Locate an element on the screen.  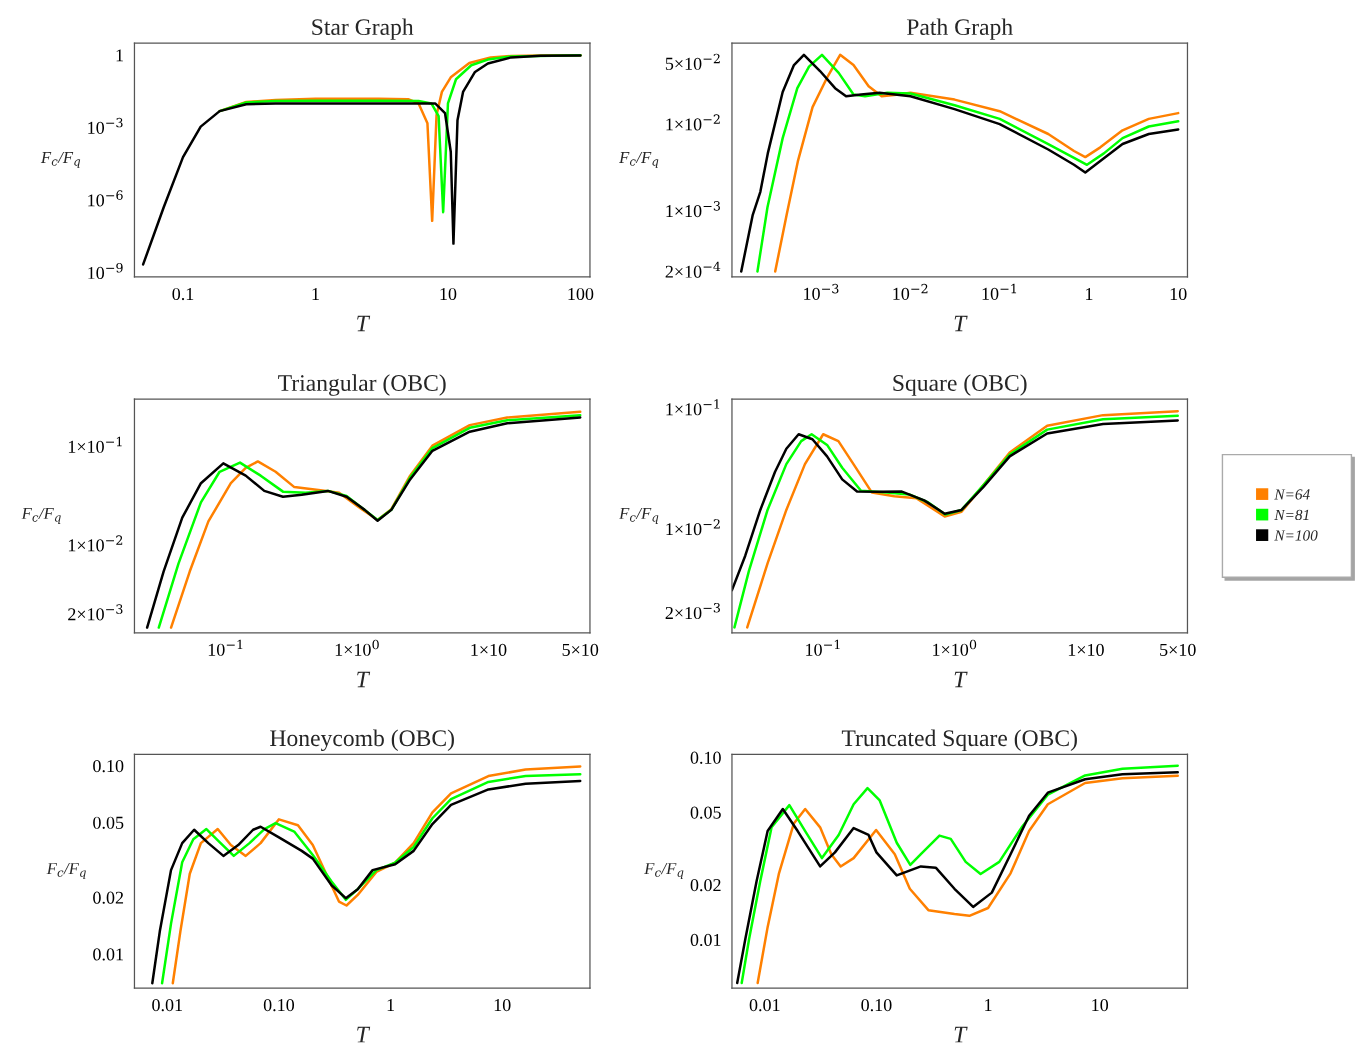
y-tick-label: 1×10$^{−3}$ is located at coordinates (693, 209).